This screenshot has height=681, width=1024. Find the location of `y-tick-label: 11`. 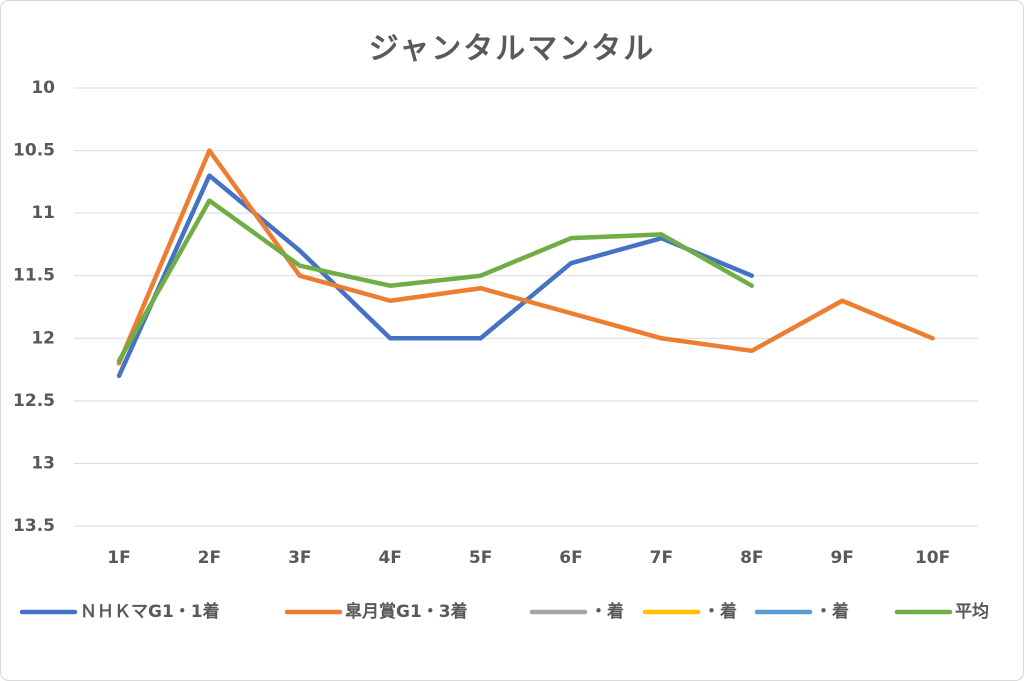

y-tick-label: 11 is located at coordinates (43, 213).